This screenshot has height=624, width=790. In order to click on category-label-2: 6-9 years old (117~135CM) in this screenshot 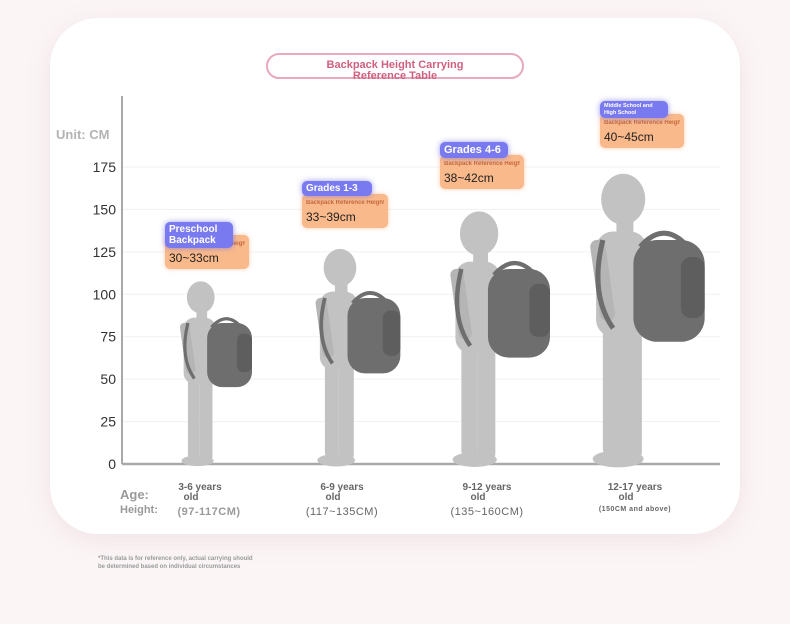, I will do `click(342, 501)`.